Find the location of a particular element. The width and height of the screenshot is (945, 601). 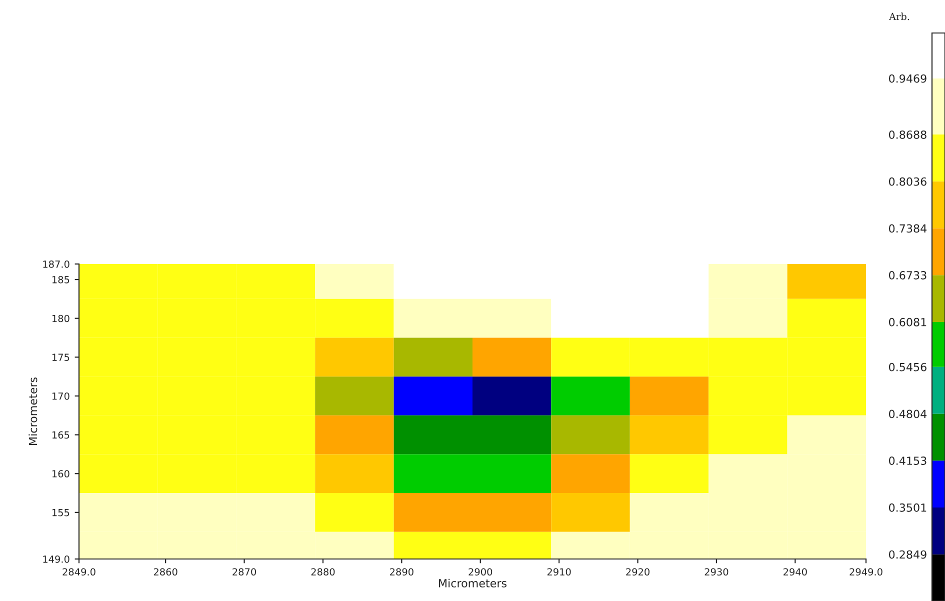

x-tick-label: 2890 is located at coordinates (402, 572).